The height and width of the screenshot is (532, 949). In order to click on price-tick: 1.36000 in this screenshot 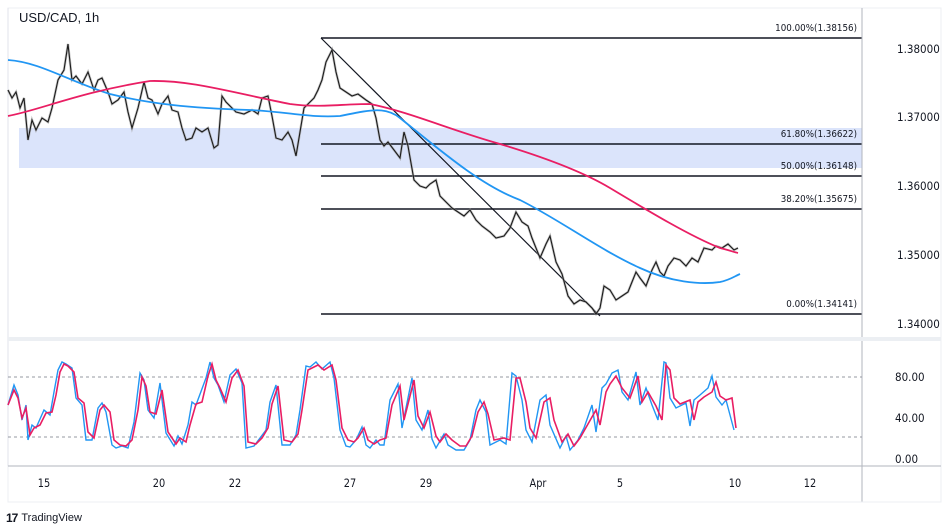, I will do `click(918, 186)`.